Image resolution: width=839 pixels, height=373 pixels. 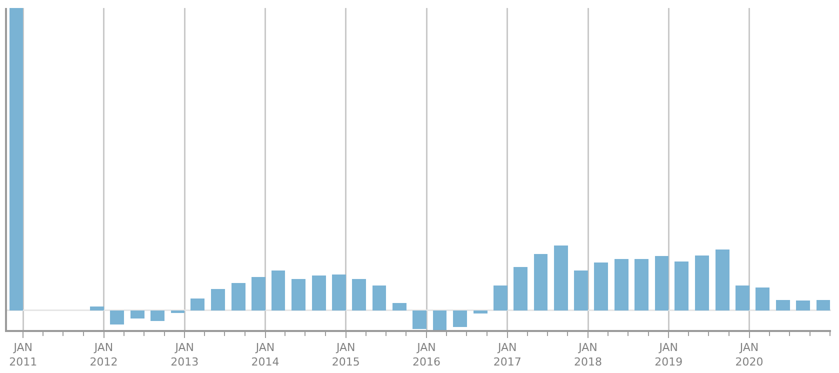 I want to click on x-tick-label: JAN 2015, so click(x=346, y=354).